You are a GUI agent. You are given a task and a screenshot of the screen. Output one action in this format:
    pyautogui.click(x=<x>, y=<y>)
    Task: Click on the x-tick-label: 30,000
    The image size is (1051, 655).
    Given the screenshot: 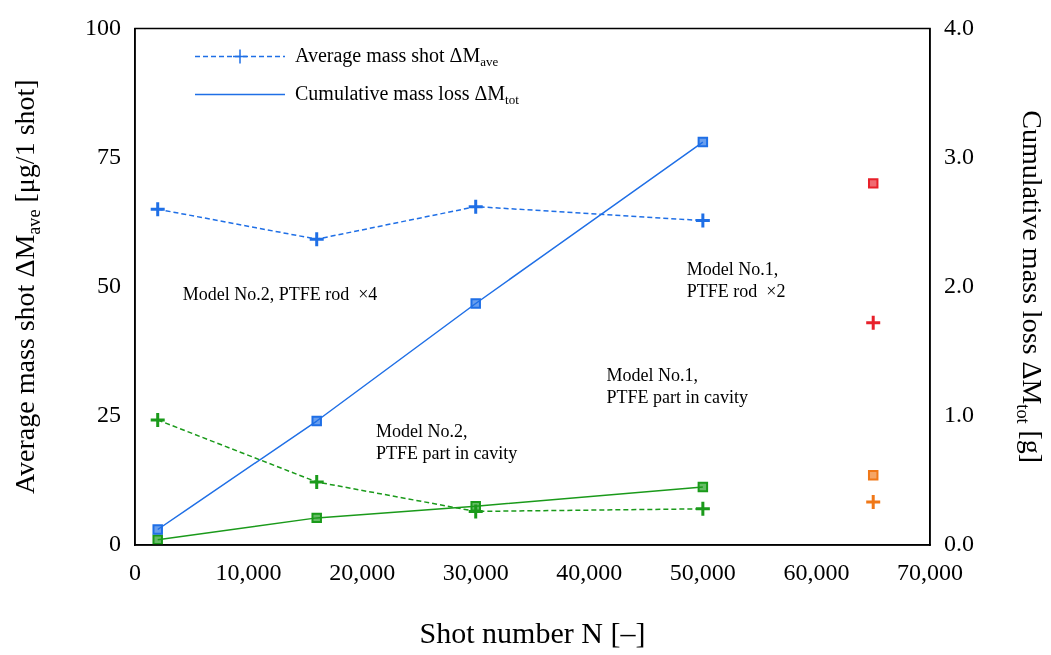 What is the action you would take?
    pyautogui.click(x=475, y=571)
    